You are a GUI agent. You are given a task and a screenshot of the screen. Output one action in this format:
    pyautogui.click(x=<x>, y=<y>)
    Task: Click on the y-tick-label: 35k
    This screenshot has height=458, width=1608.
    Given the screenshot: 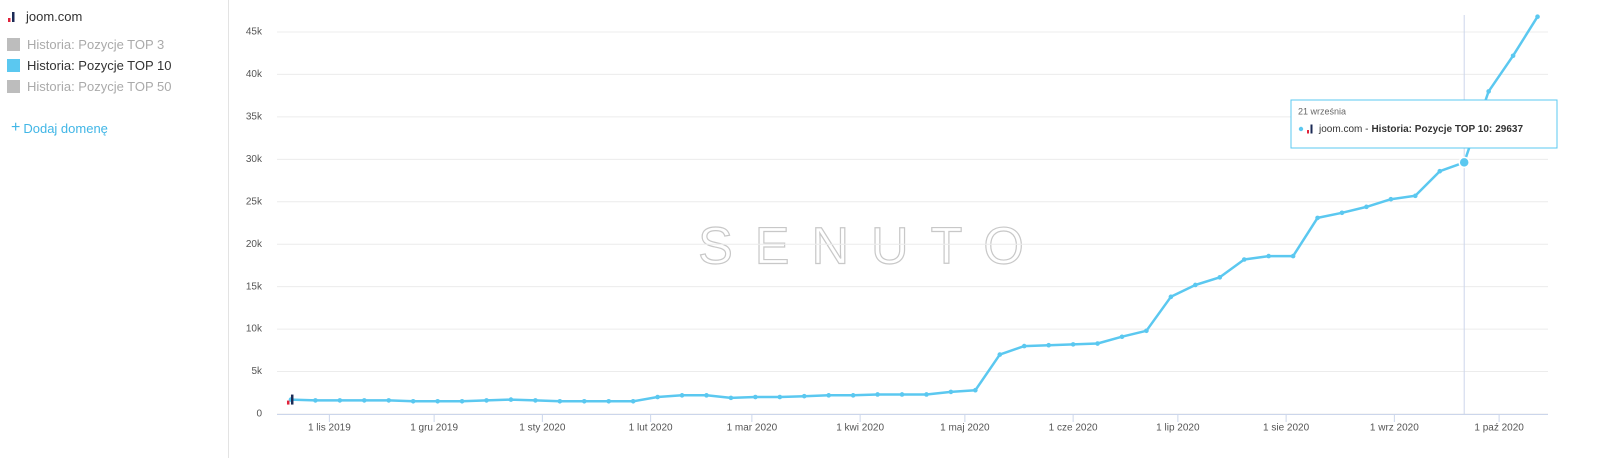 What is the action you would take?
    pyautogui.click(x=254, y=117)
    